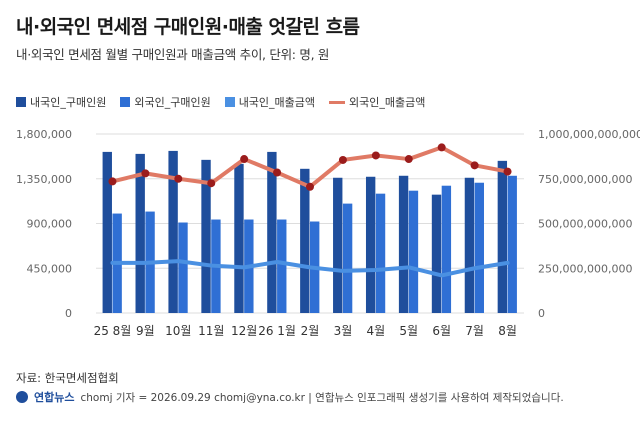 The image size is (640, 427). I want to click on legend-label: 내국인_매출금액, so click(277, 102).